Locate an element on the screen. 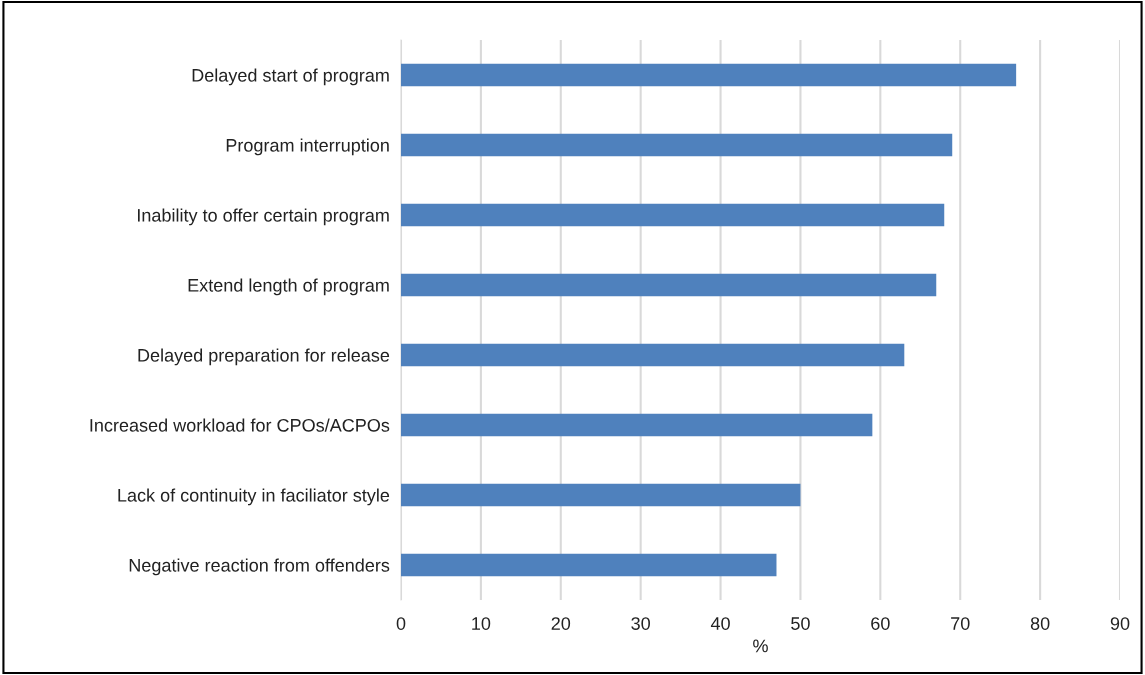 The width and height of the screenshot is (1145, 675). x-axis-title: % is located at coordinates (760, 646).